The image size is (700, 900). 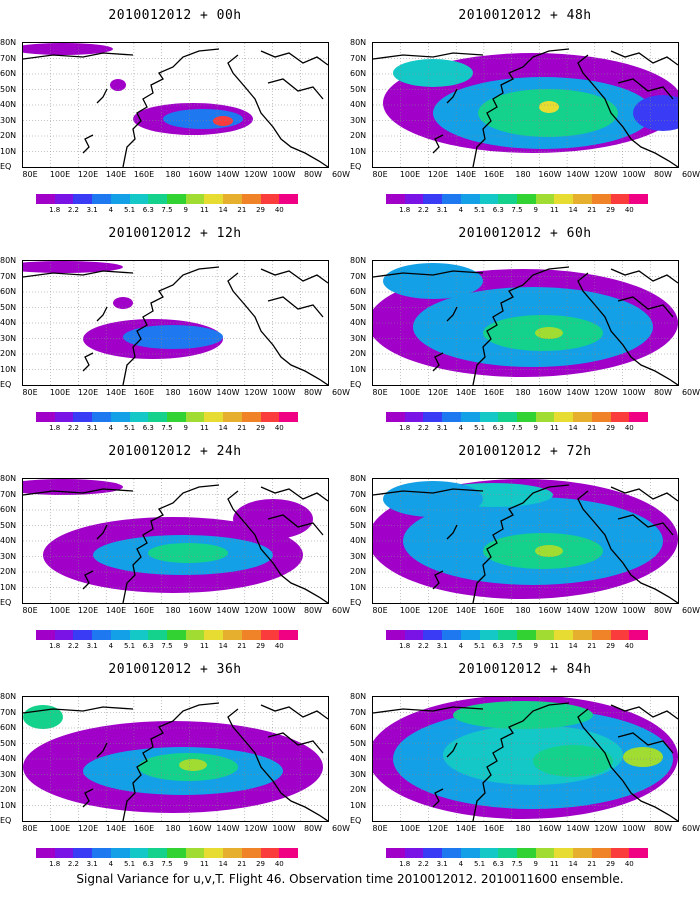 I want to click on longitude-label: 140E, so click(x=116, y=392).